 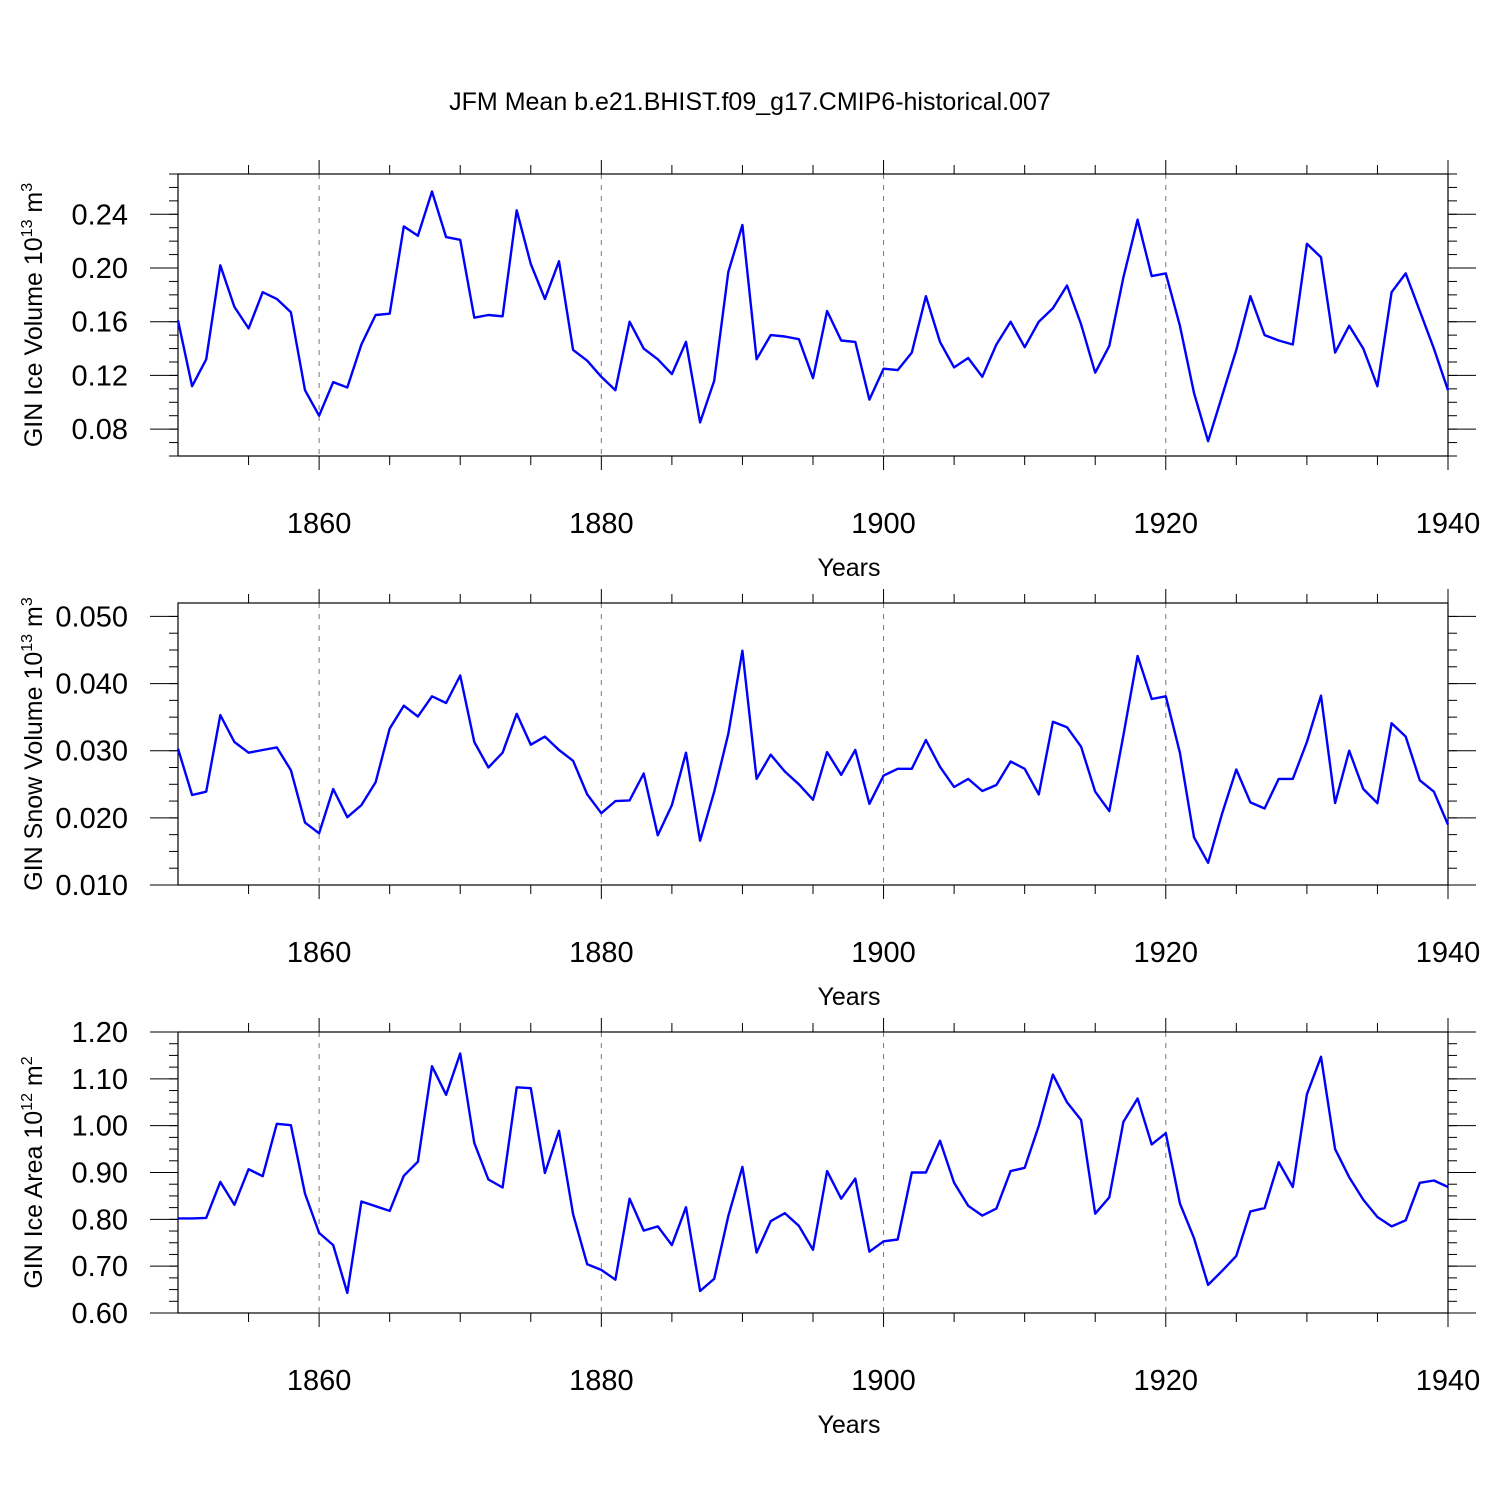 I want to click on series-line-gin-ice-area, so click(x=813, y=1173).